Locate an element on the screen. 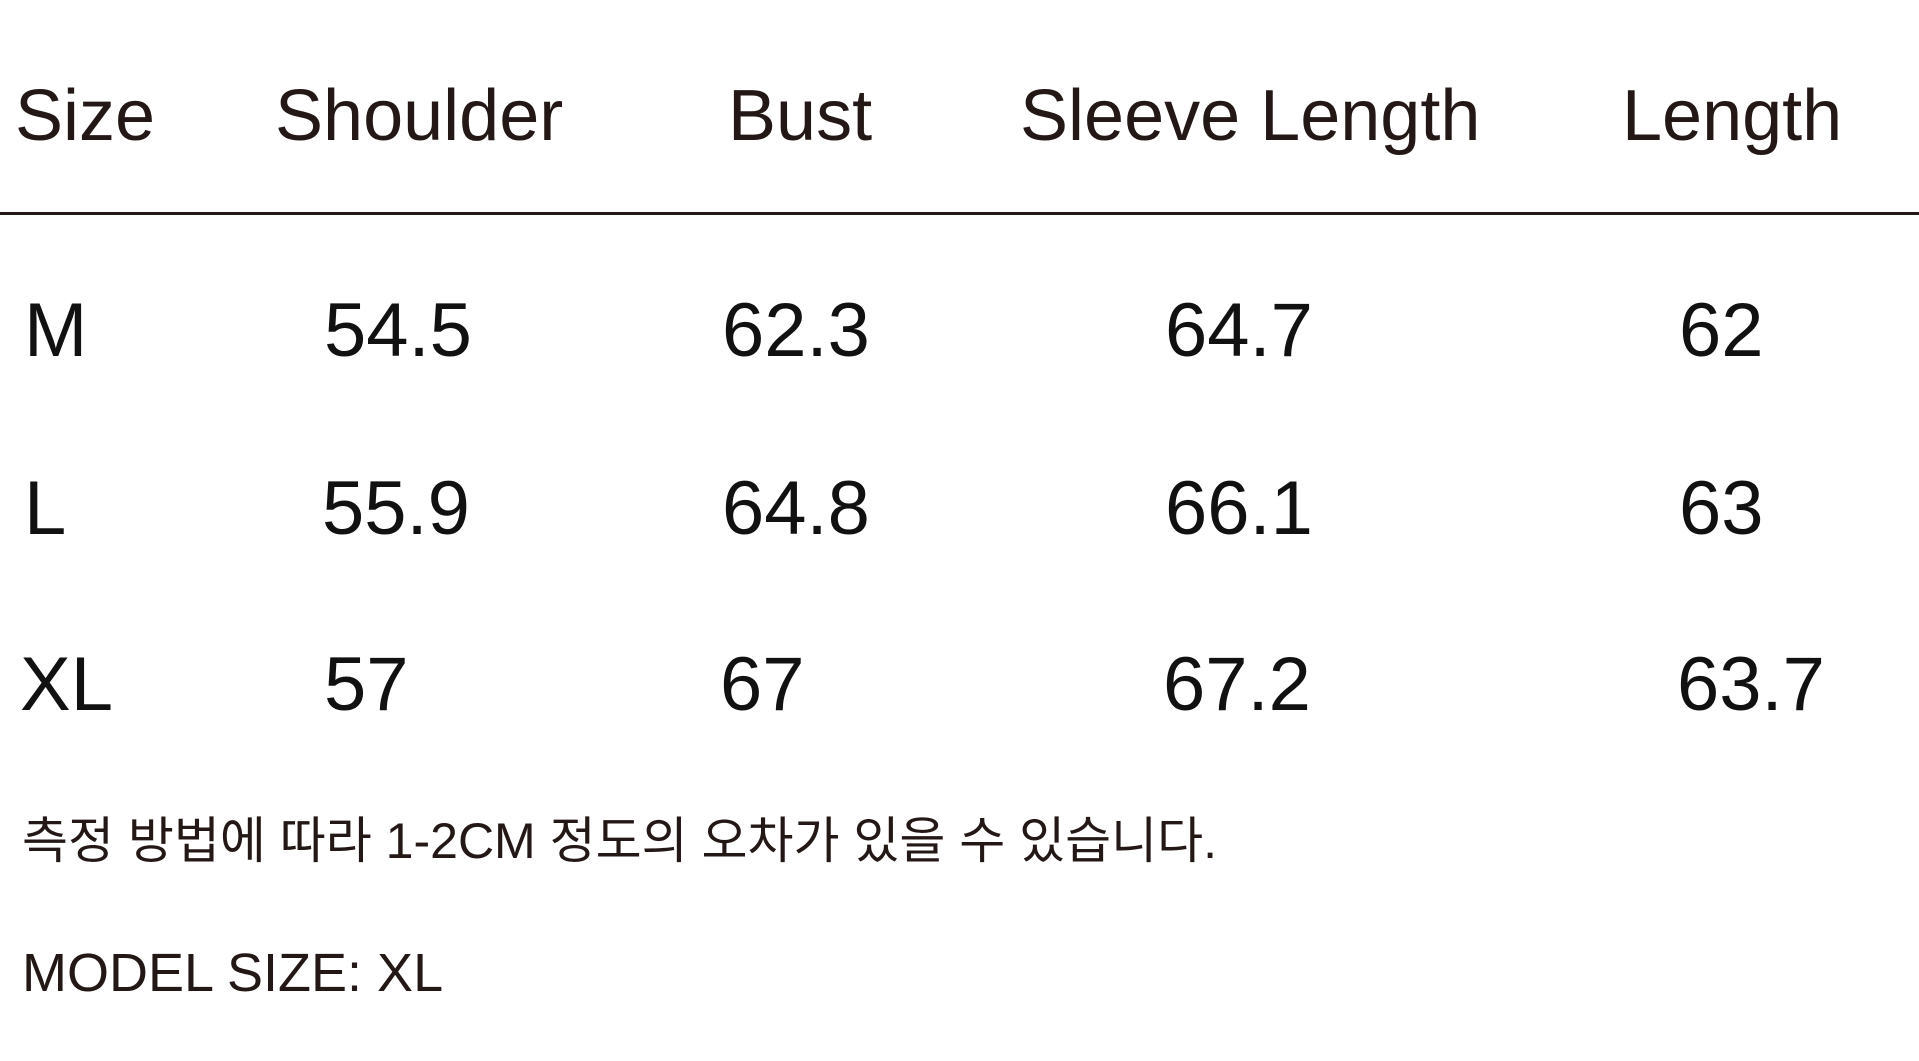 Image resolution: width=1919 pixels, height=1061 pixels. cell-sleeve-length: 67.2 is located at coordinates (1237, 684).